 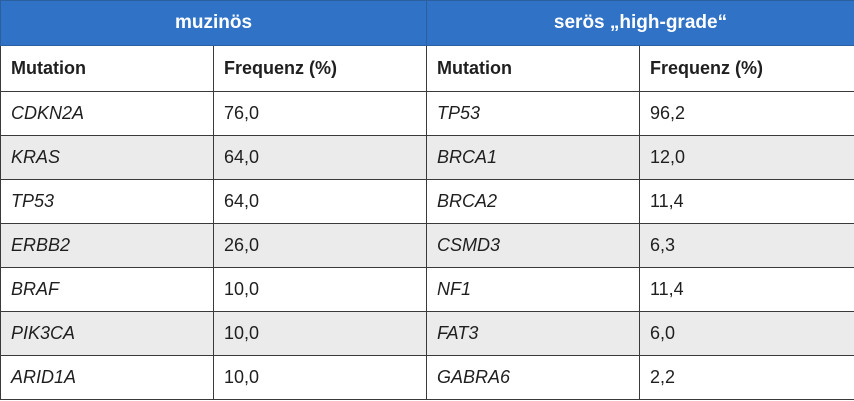 What do you see at coordinates (533, 68) in the screenshot?
I see `column-header-mutation-right: Mutation` at bounding box center [533, 68].